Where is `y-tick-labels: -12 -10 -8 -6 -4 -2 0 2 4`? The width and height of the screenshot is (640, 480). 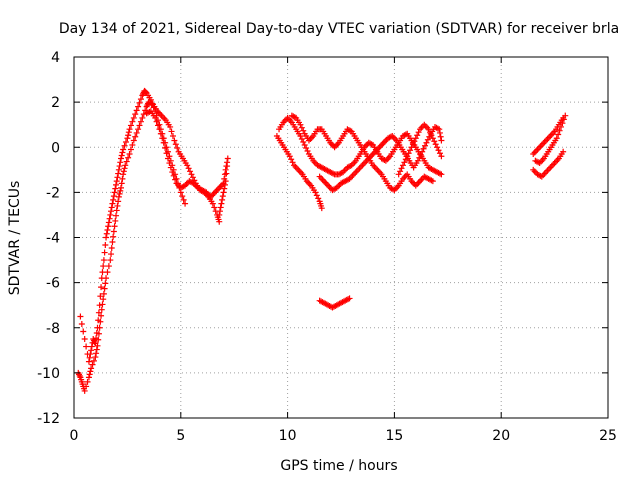 y-tick-labels: -12 -10 -8 -6 -4 -2 0 2 4 is located at coordinates (48, 238).